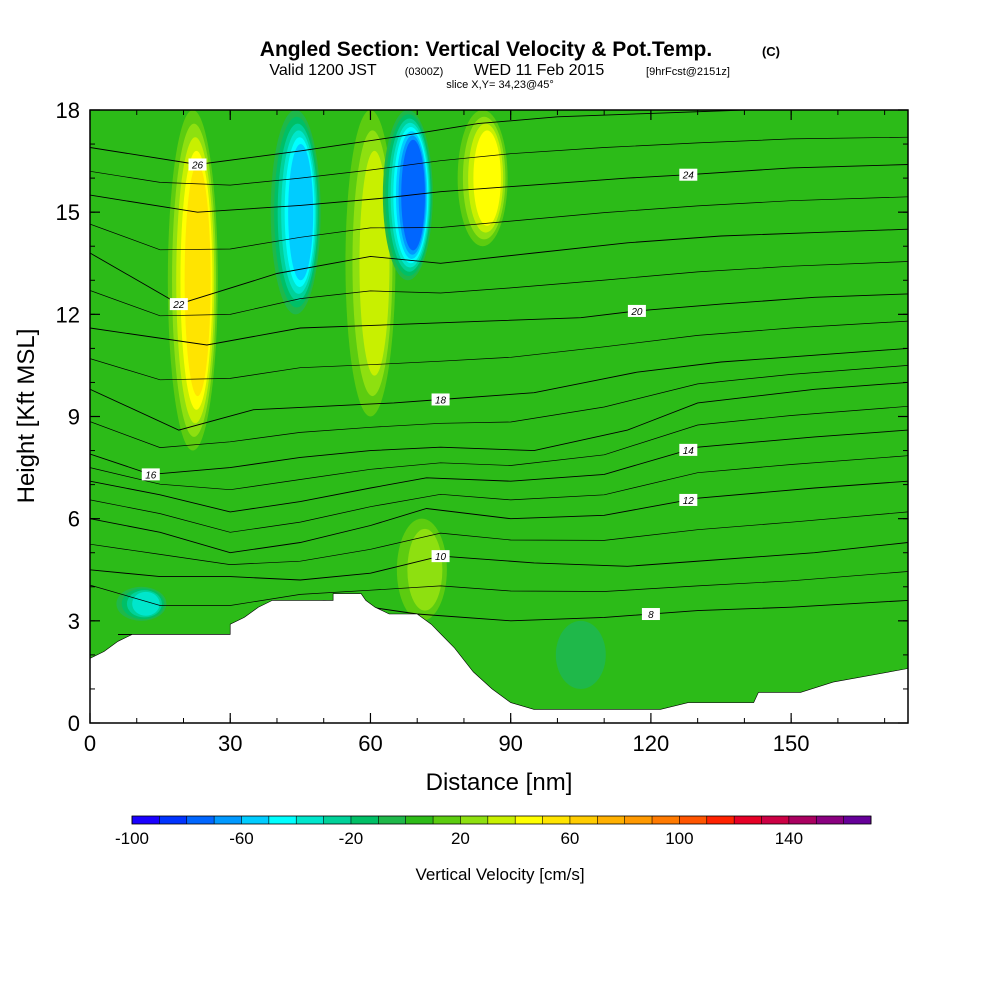  What do you see at coordinates (370, 743) in the screenshot?
I see `x-tick-label: 60` at bounding box center [370, 743].